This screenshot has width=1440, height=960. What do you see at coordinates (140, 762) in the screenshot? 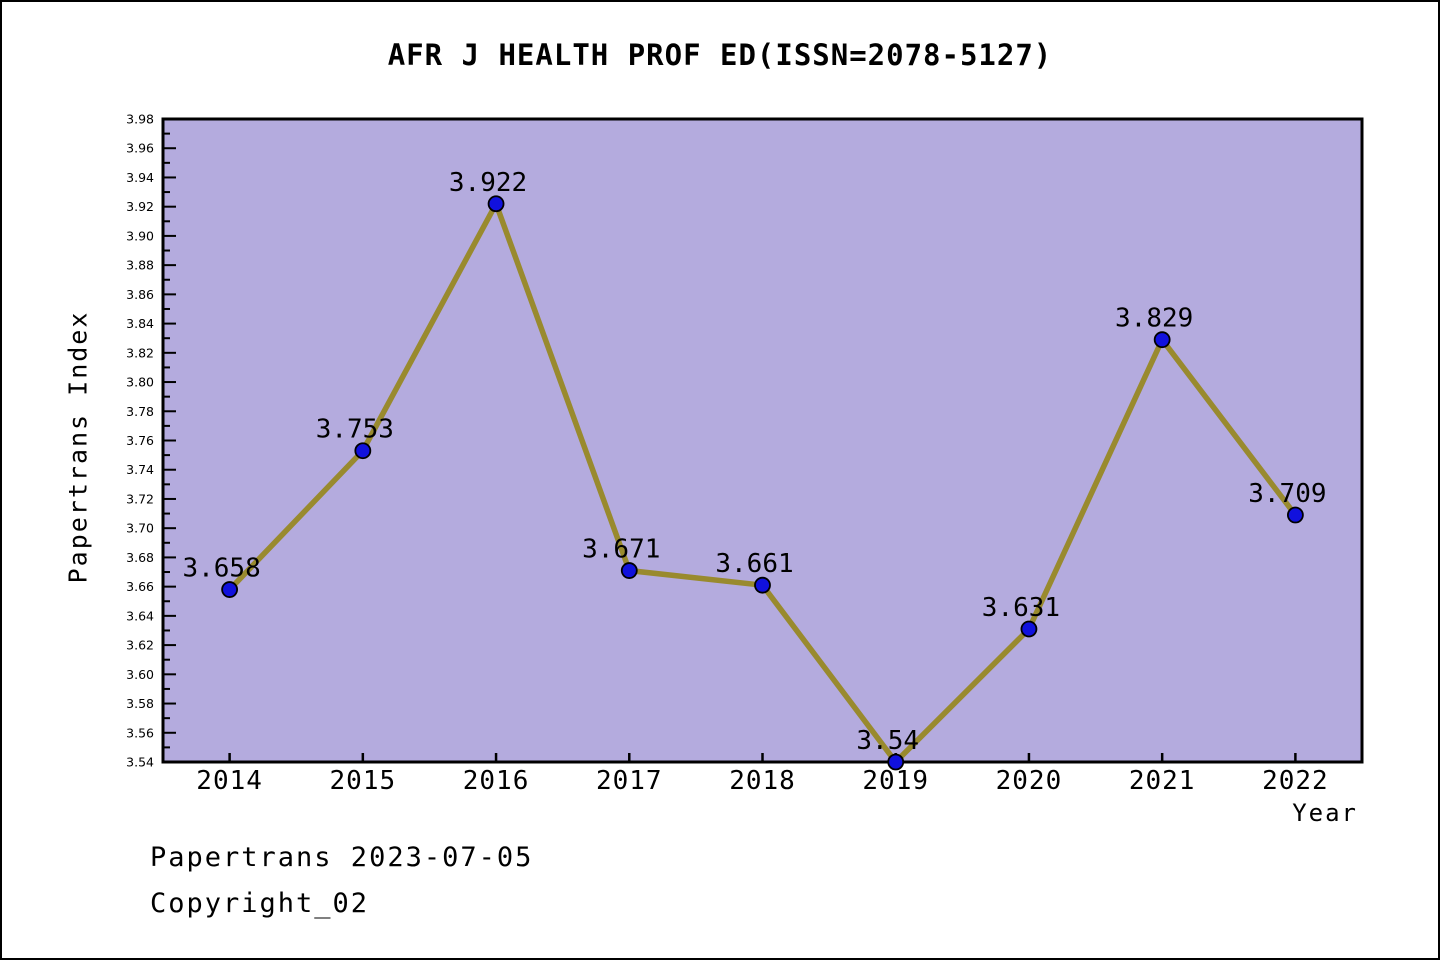
I see `y-tick-label: 3.54` at bounding box center [140, 762].